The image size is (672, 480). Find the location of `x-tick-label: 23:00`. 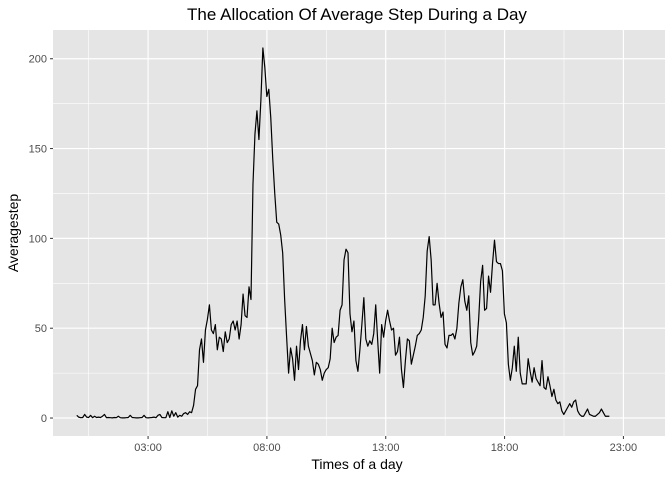

x-tick-label: 23:00 is located at coordinates (624, 448).